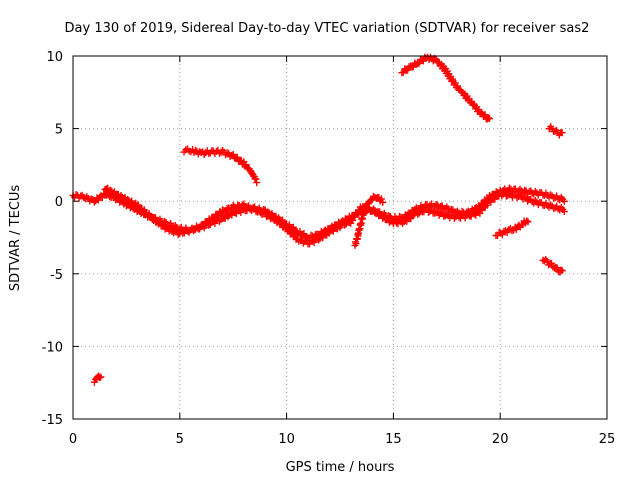 This screenshot has height=480, width=640. I want to click on series-segment-19-8-21-3h, so click(512, 228).